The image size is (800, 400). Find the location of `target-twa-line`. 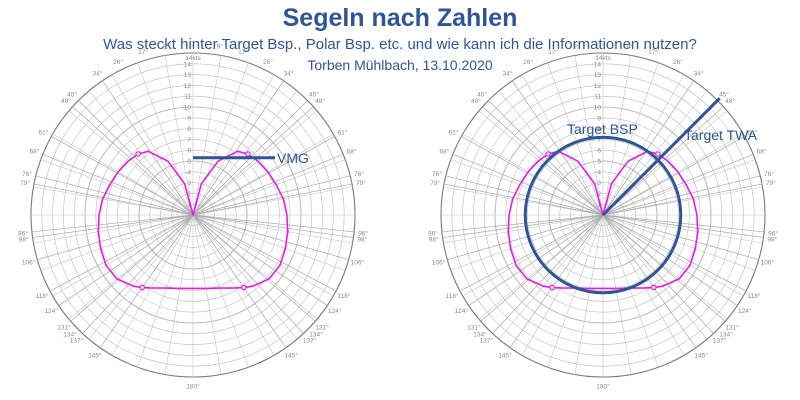

target-twa-line is located at coordinates (661, 157).